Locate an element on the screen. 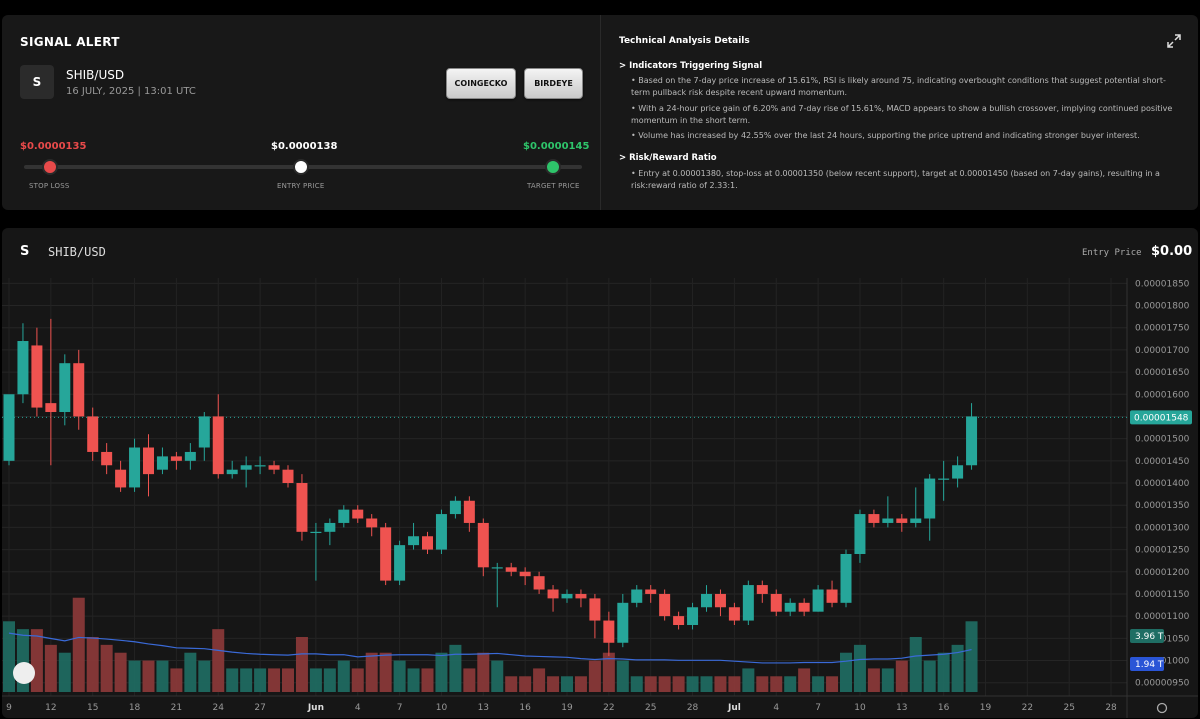 Image resolution: width=1200 pixels, height=719 pixels. price-tick-label: 0.00001750 is located at coordinates (1162, 329).